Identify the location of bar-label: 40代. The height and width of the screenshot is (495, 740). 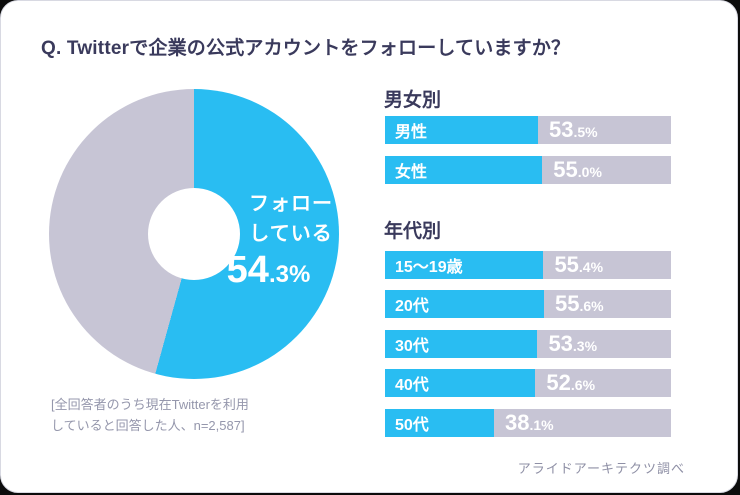
(412, 385).